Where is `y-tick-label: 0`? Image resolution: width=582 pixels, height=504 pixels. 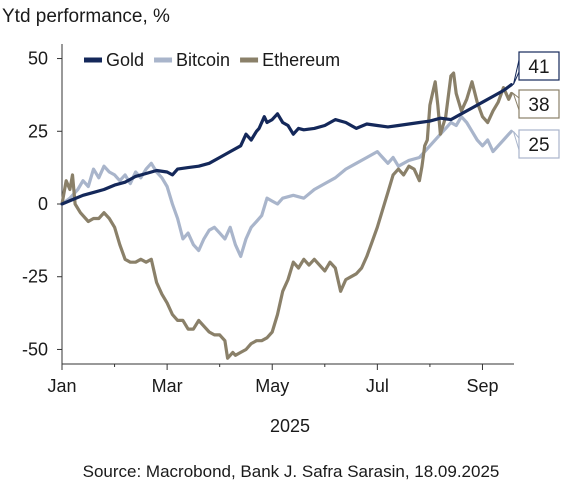
y-tick-label: 0 is located at coordinates (43, 204).